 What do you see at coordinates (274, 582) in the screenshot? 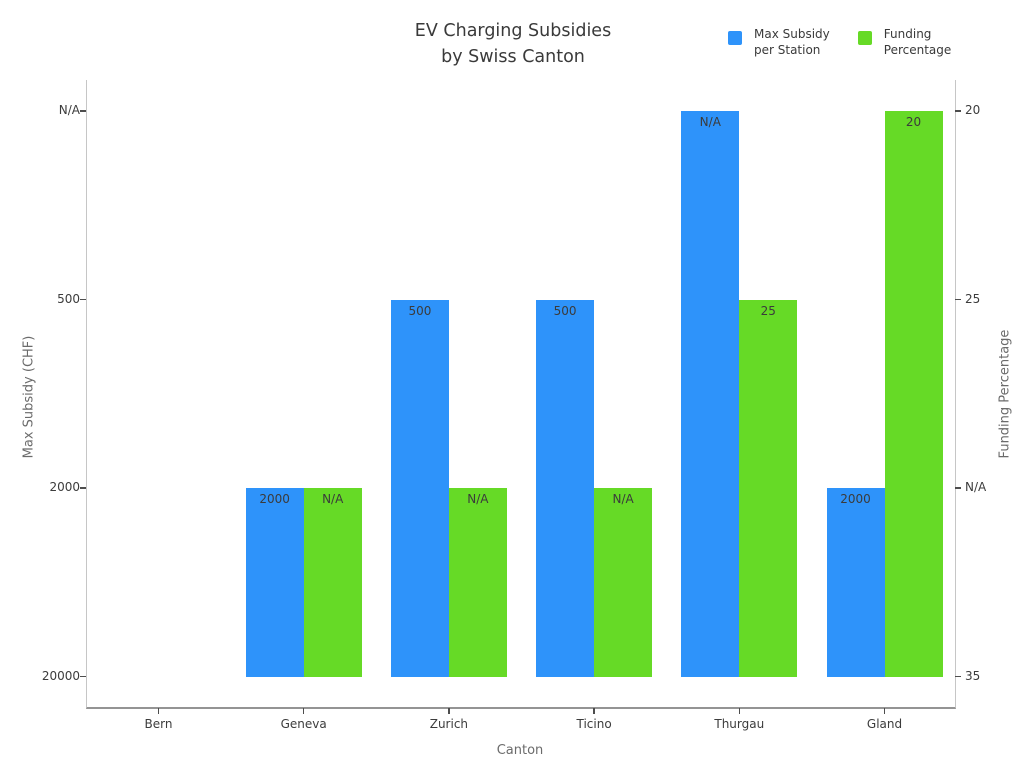
I see `bar-geneva-max-subsidy-per-station` at bounding box center [274, 582].